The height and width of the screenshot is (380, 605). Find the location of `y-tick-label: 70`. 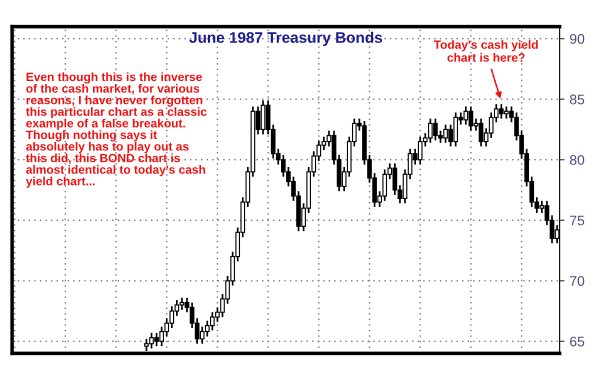

y-tick-label: 70 is located at coordinates (577, 281).